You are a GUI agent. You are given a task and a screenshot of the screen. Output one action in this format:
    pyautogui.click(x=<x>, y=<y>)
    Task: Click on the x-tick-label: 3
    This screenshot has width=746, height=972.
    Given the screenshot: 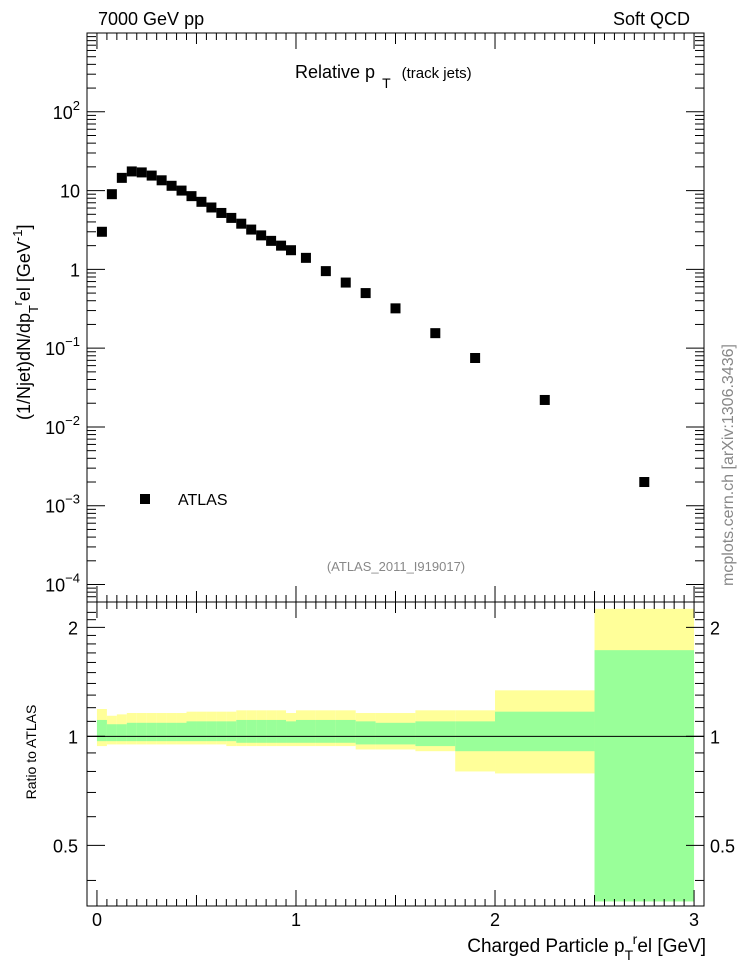 What is the action you would take?
    pyautogui.click(x=694, y=920)
    